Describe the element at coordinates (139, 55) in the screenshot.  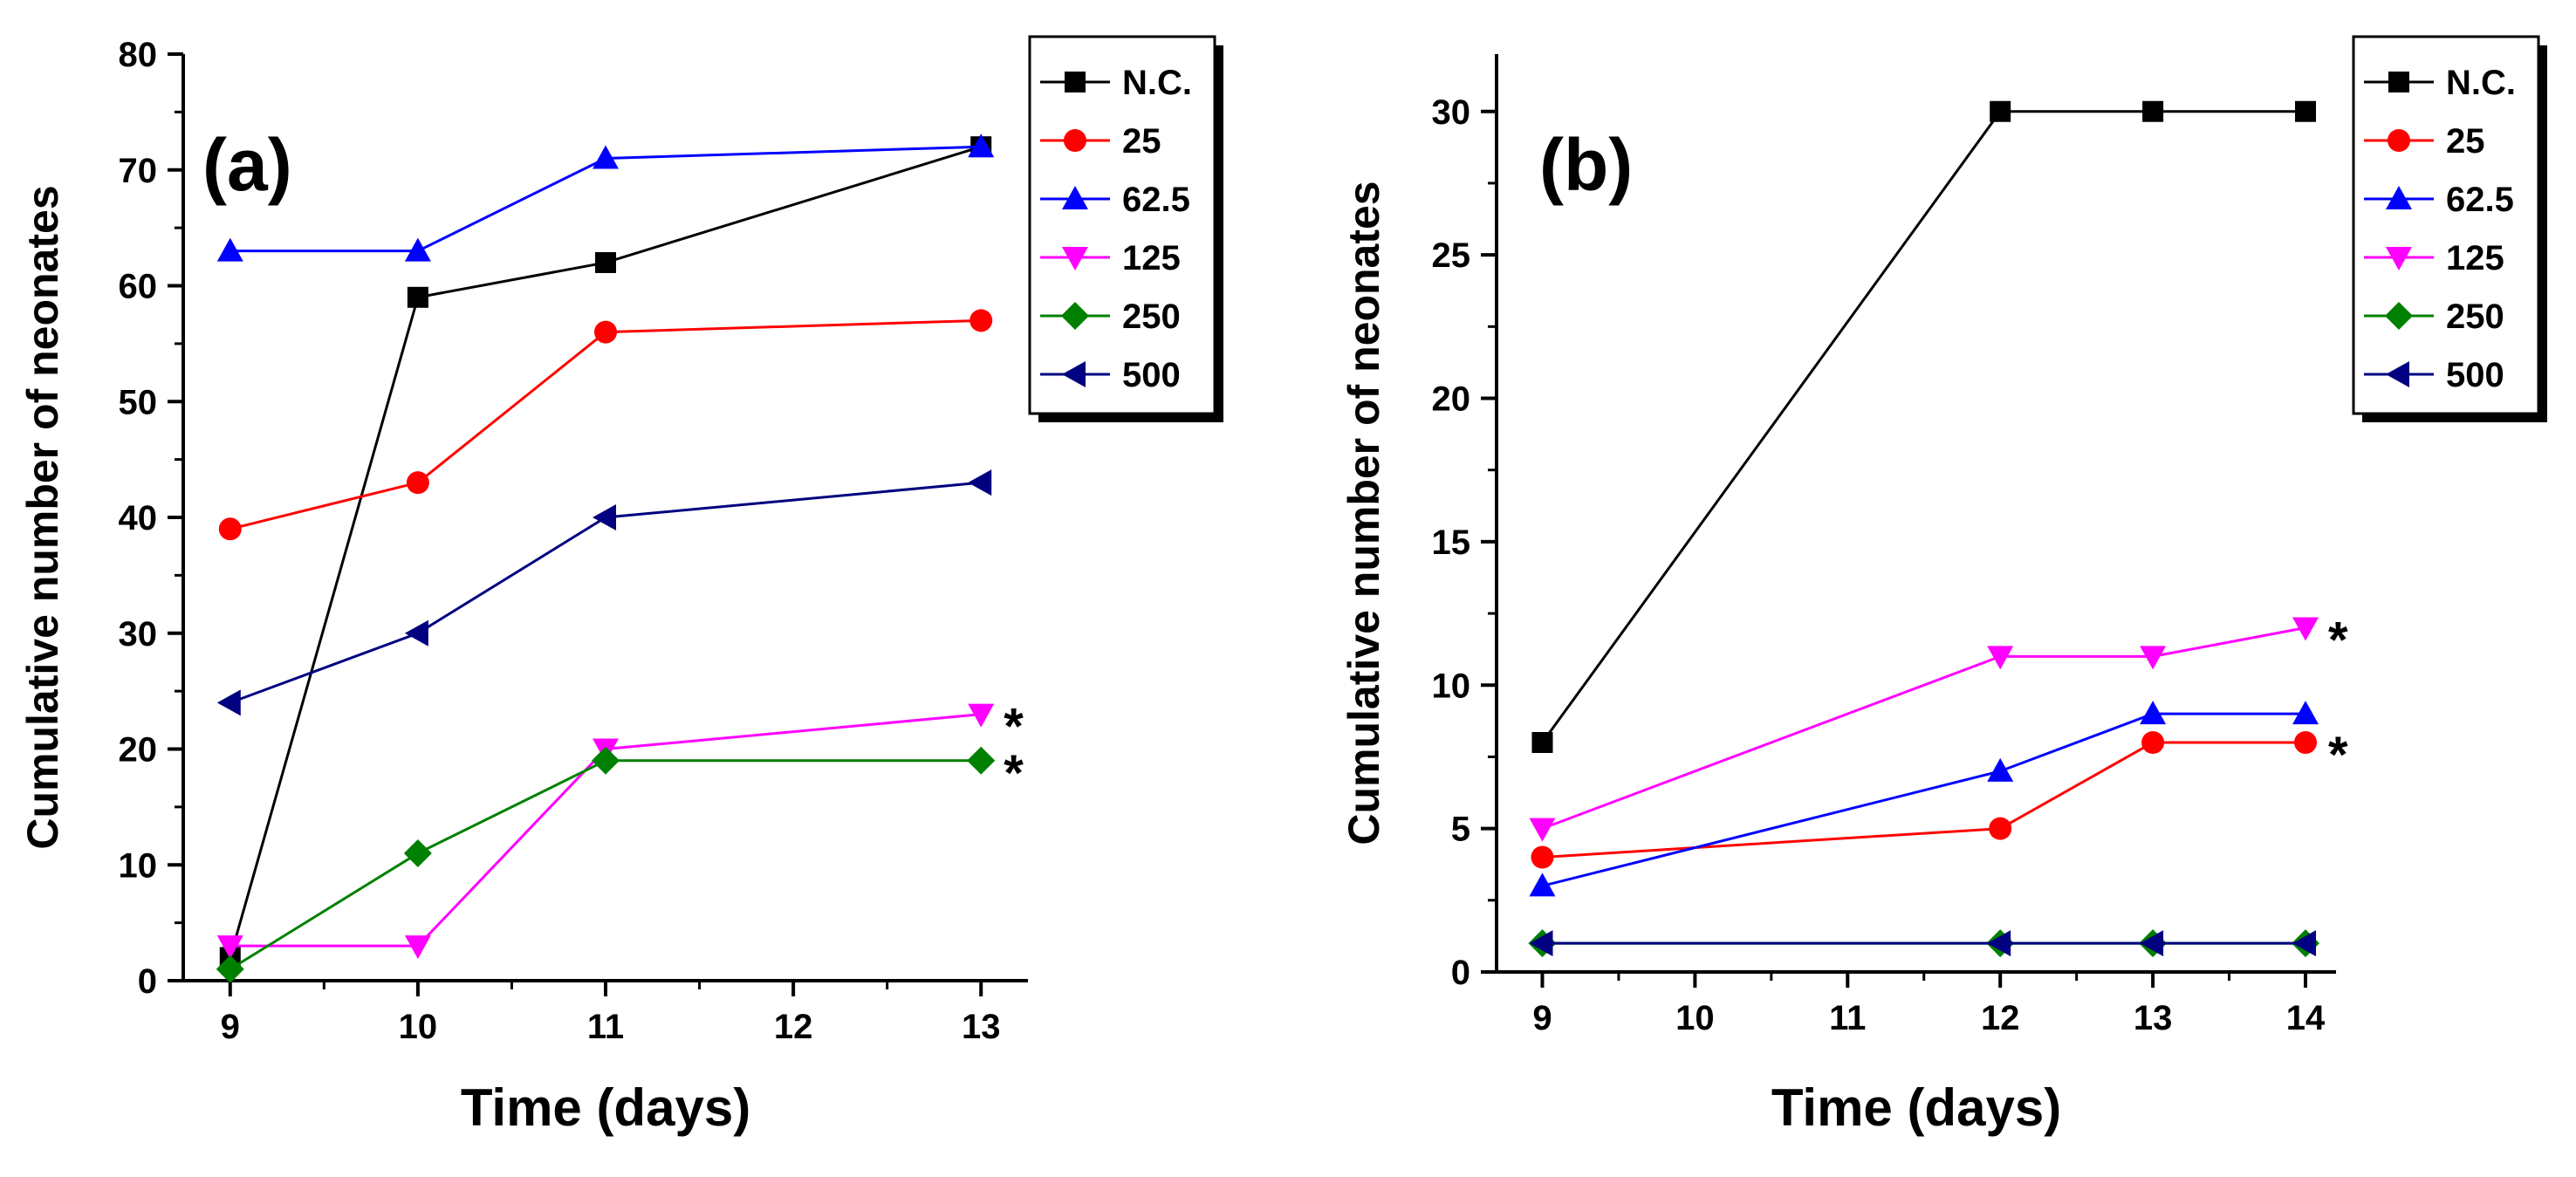
I see `y-tick-label: 80` at that location.